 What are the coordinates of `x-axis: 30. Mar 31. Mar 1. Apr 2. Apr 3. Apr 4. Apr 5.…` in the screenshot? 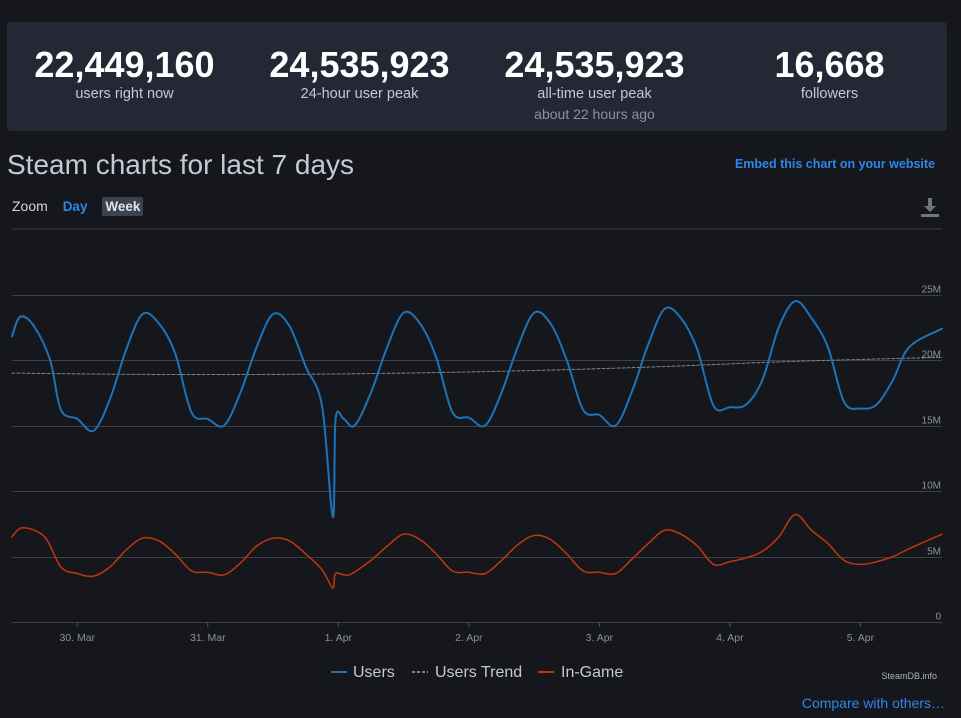 It's located at (467, 633).